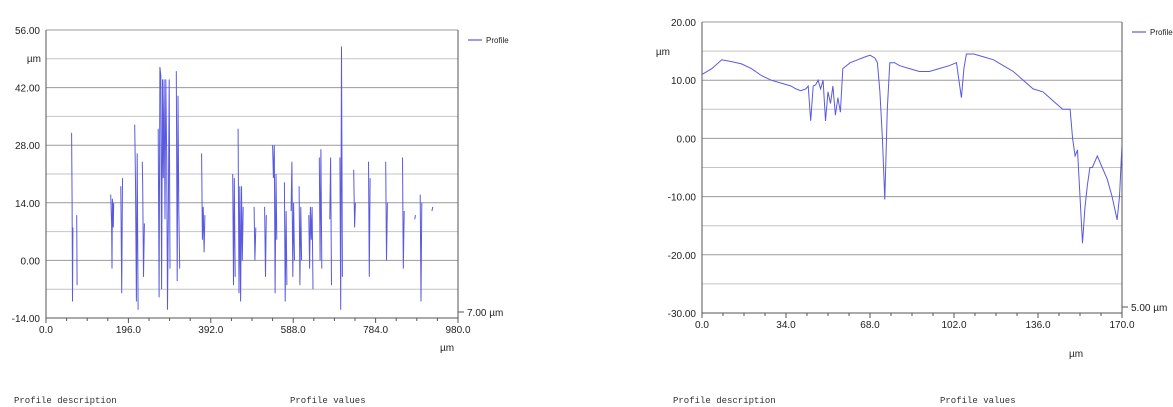  What do you see at coordinates (27, 146) in the screenshot?
I see `left-y-tick-label: 28.00` at bounding box center [27, 146].